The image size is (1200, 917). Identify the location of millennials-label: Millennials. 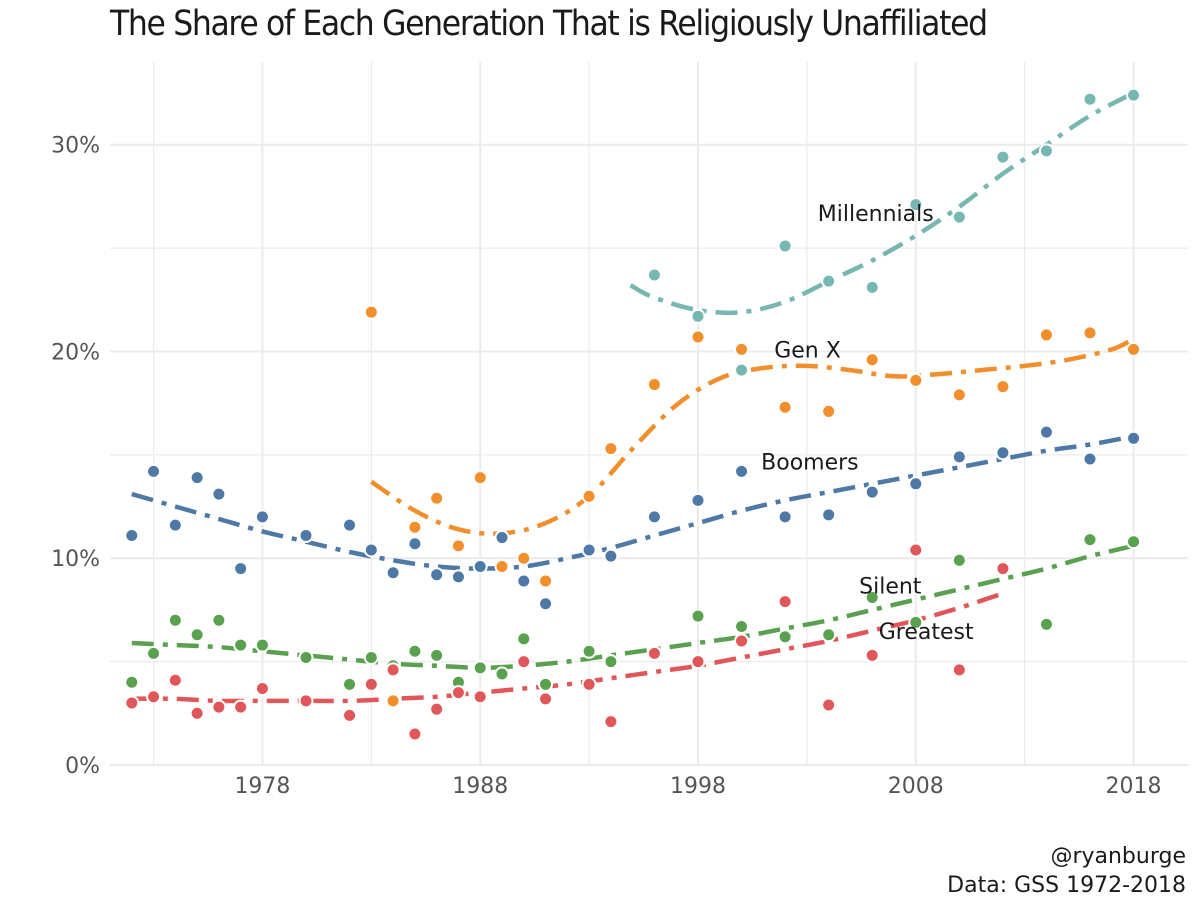
(876, 214).